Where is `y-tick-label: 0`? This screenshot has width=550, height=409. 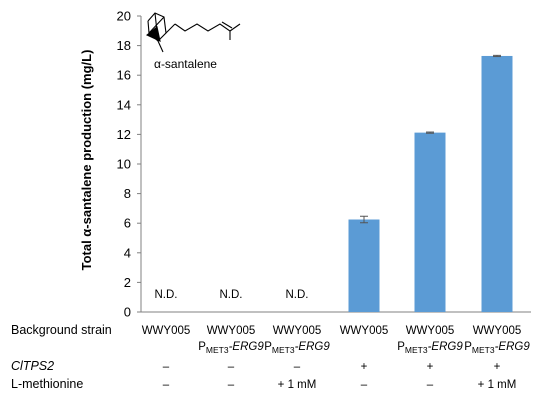 y-tick-label: 0 is located at coordinates (127, 312).